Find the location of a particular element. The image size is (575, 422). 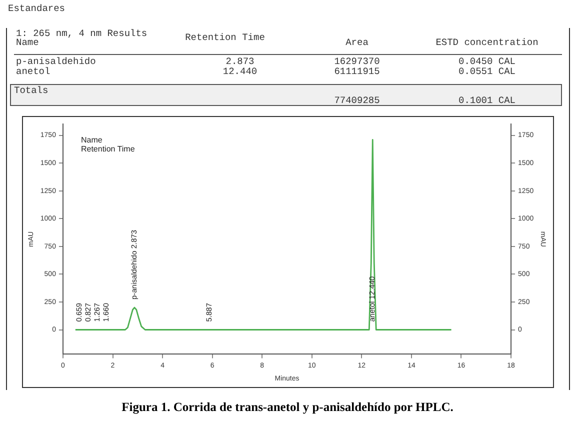

text: Totals is located at coordinates (31, 90).